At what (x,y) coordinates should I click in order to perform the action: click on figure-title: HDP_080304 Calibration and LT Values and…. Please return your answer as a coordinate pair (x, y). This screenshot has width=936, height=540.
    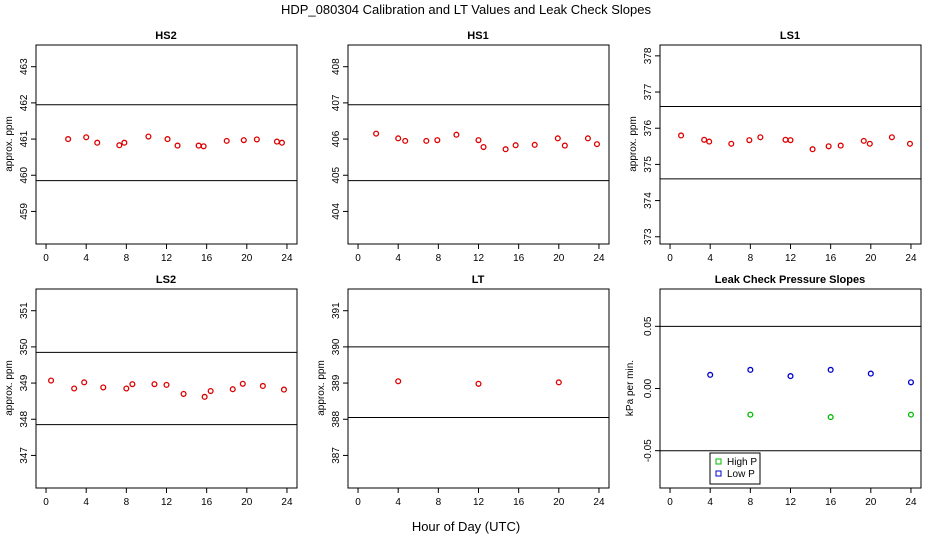
    Looking at the image, I should click on (466, 9).